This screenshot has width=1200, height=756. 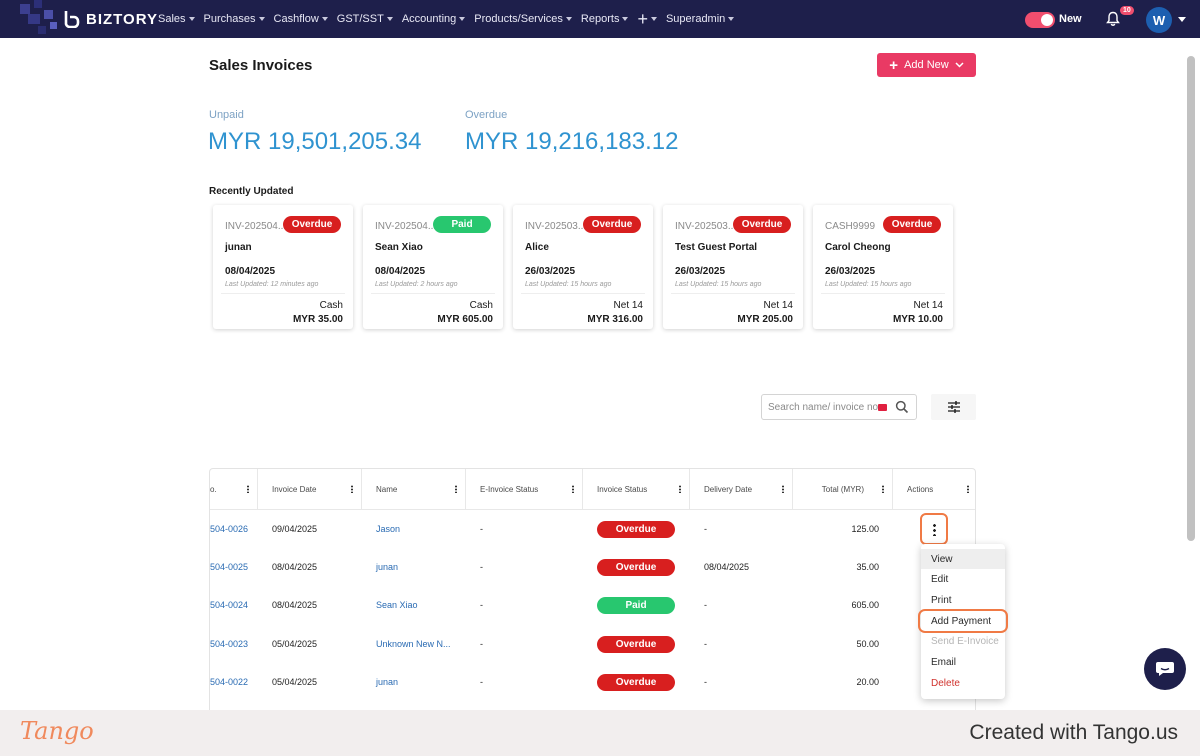 What do you see at coordinates (462, 224) in the screenshot?
I see `card-status-badge: Paid` at bounding box center [462, 224].